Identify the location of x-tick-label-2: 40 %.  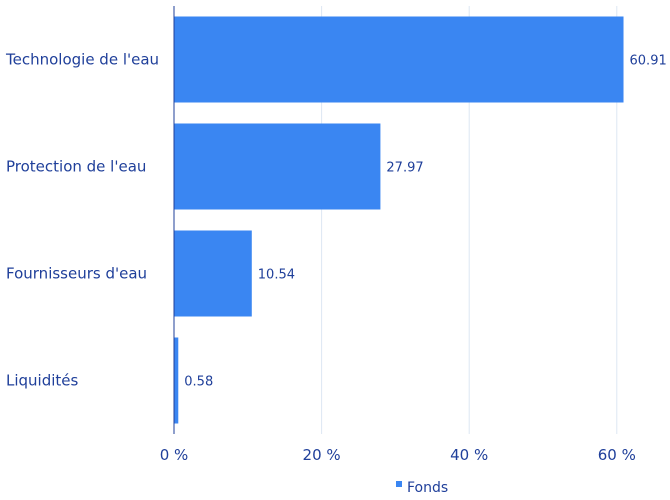
(469, 455).